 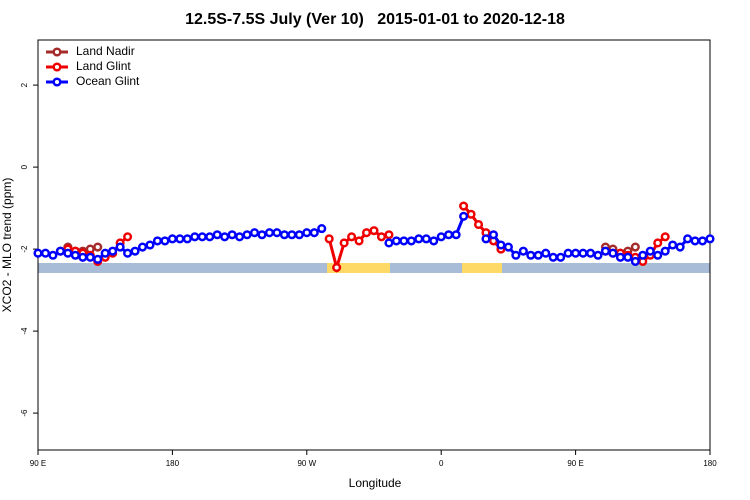 I want to click on x-tick-label: 90 E, so click(x=575, y=463).